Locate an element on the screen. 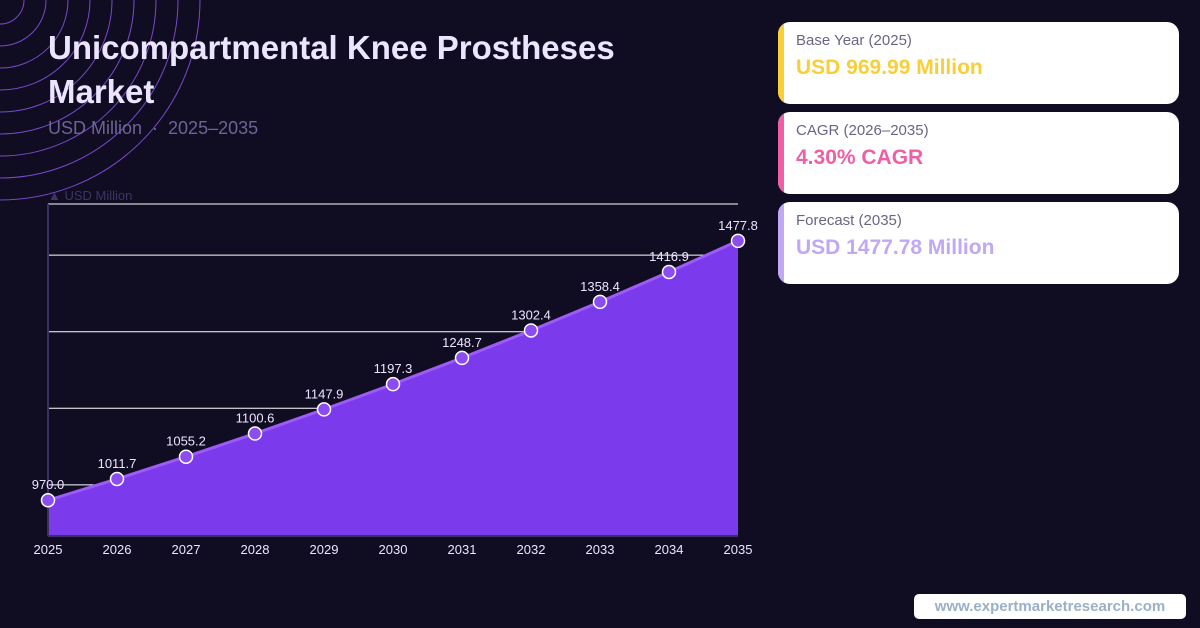 The height and width of the screenshot is (628, 1200). x-tick-label: 2031 is located at coordinates (462, 549).